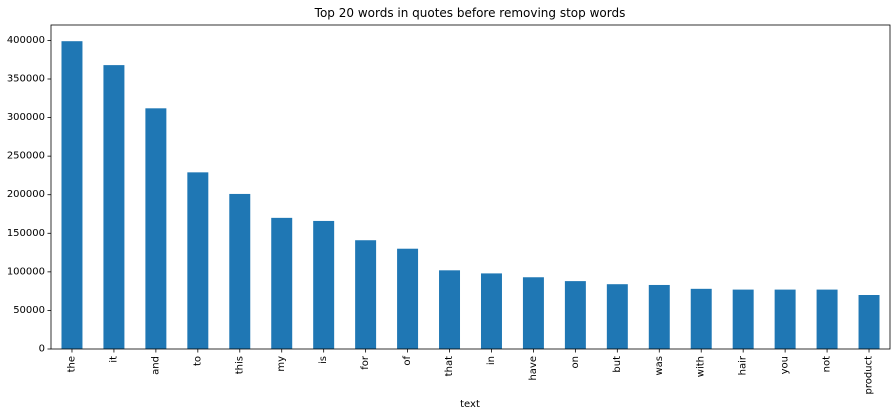  I want to click on x-tick-label-and: and, so click(155, 365).